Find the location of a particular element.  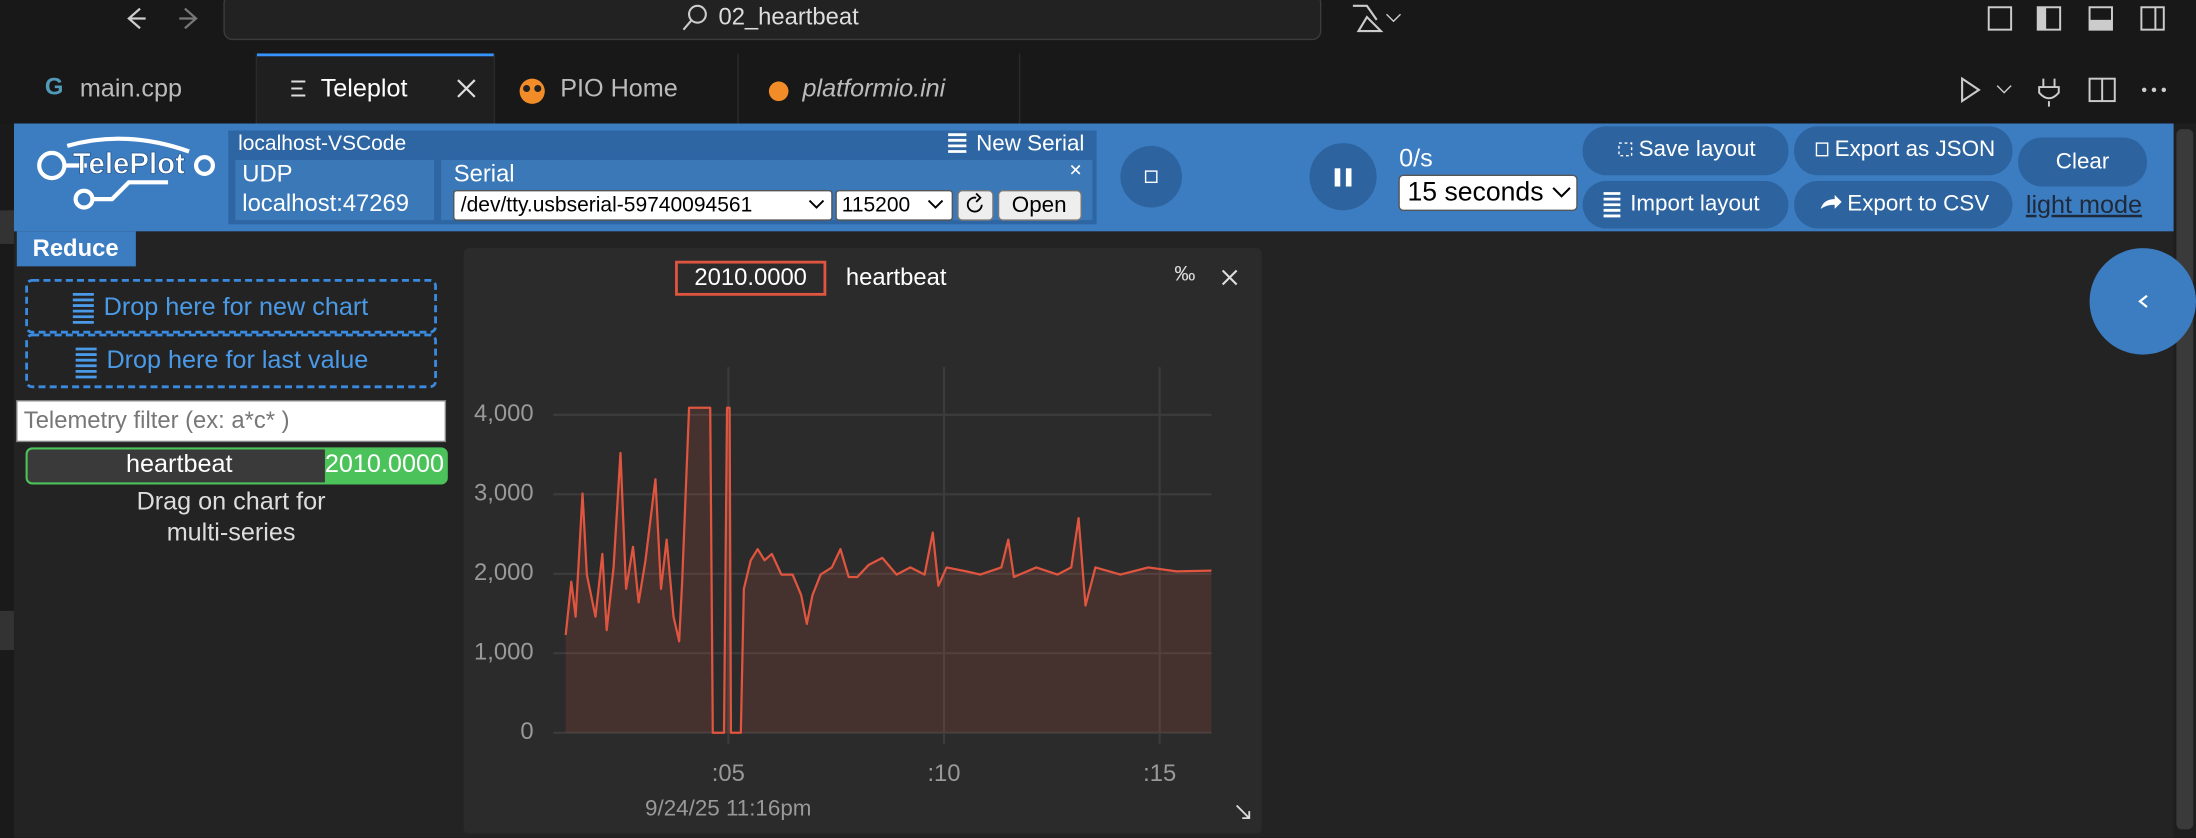

tab-label: Teleplot is located at coordinates (364, 89).